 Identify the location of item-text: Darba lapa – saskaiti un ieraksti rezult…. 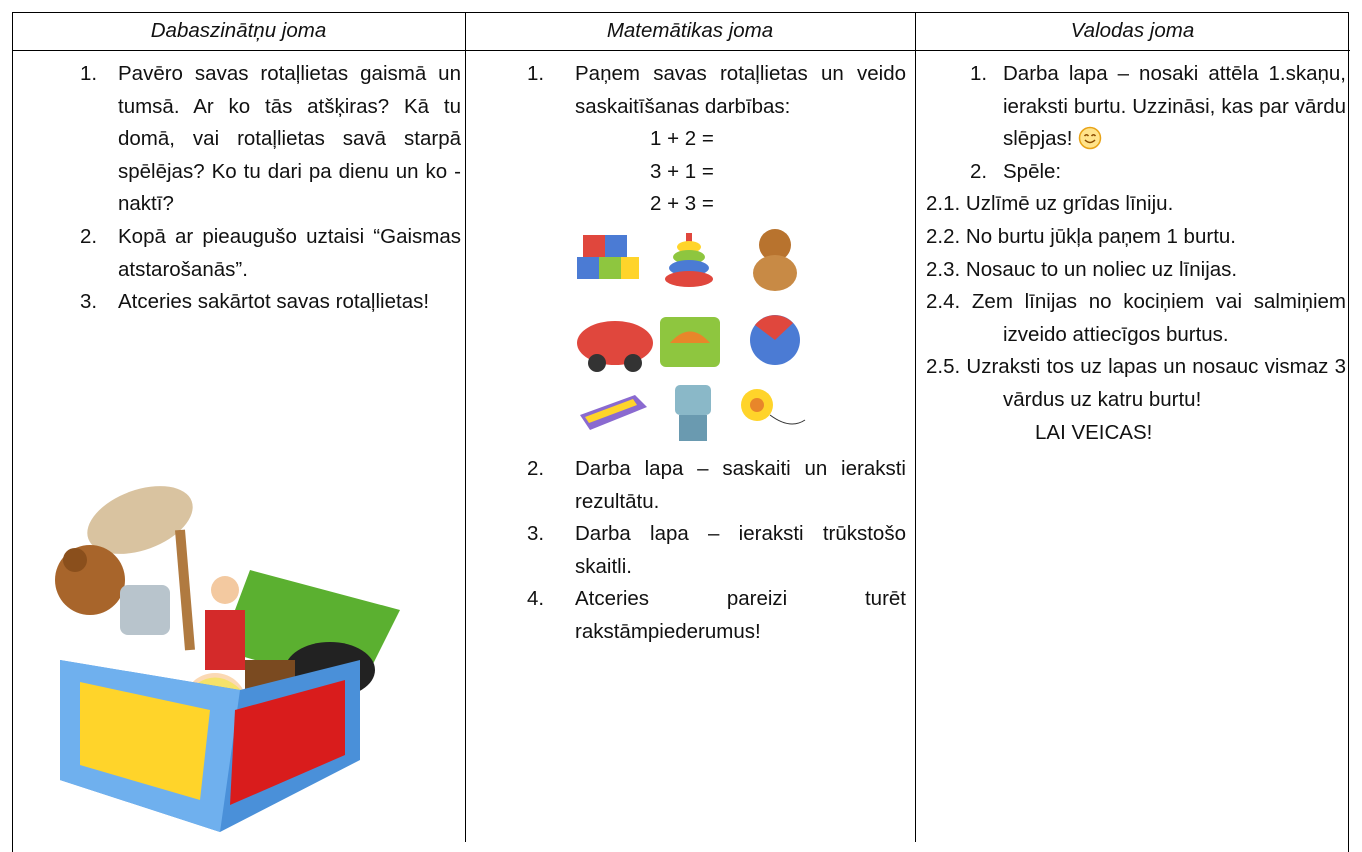
(740, 484).